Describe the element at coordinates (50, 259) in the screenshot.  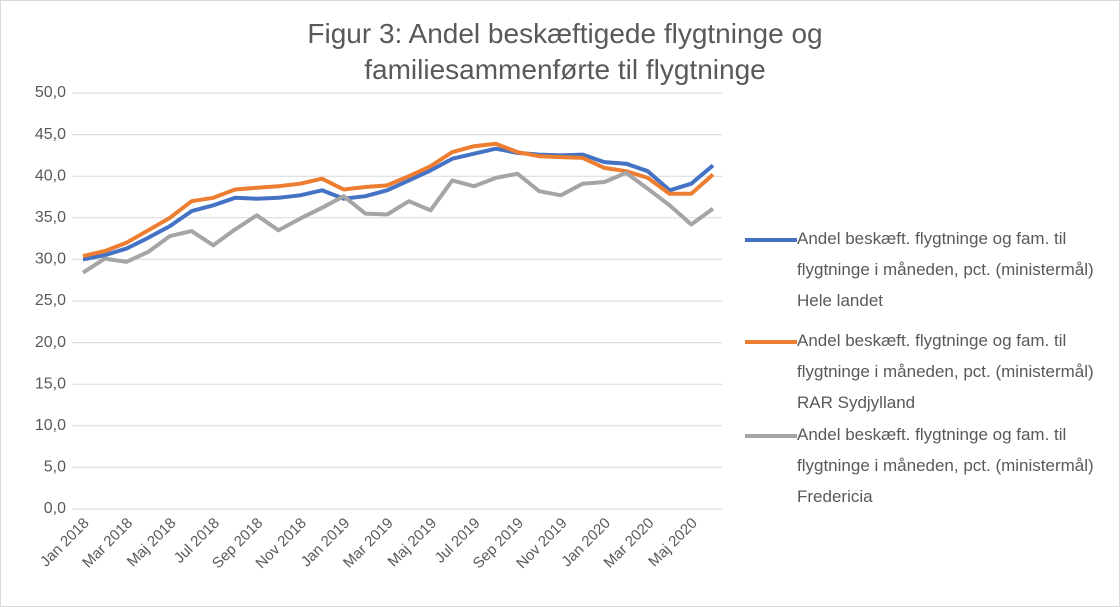
I see `y-tick-label: 30,0` at that location.